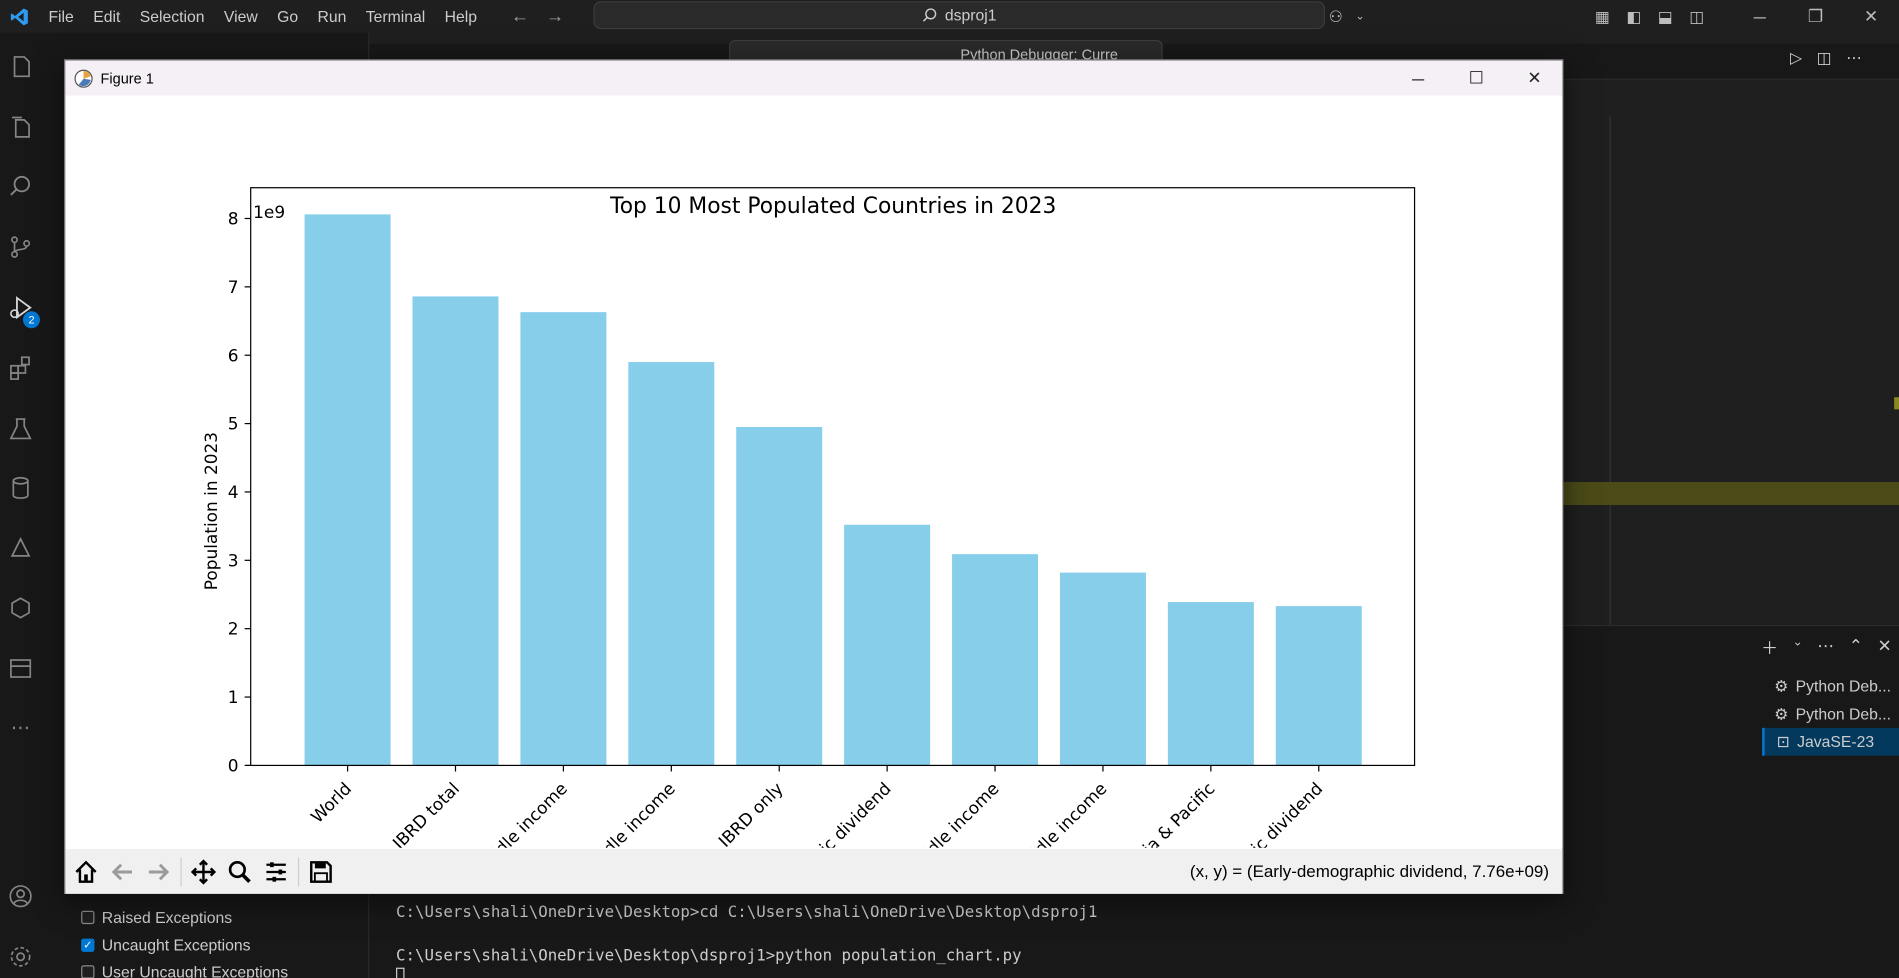 This screenshot has width=1899, height=978. Describe the element at coordinates (20, 307) in the screenshot. I see `run-debug-icon` at that location.